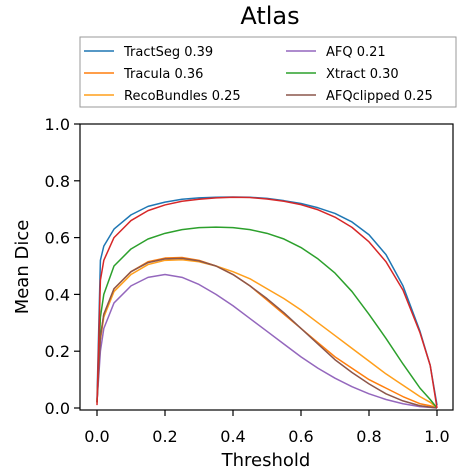  Describe the element at coordinates (168, 52) in the screenshot. I see `legend-entry: TractSeg 0.39` at that location.